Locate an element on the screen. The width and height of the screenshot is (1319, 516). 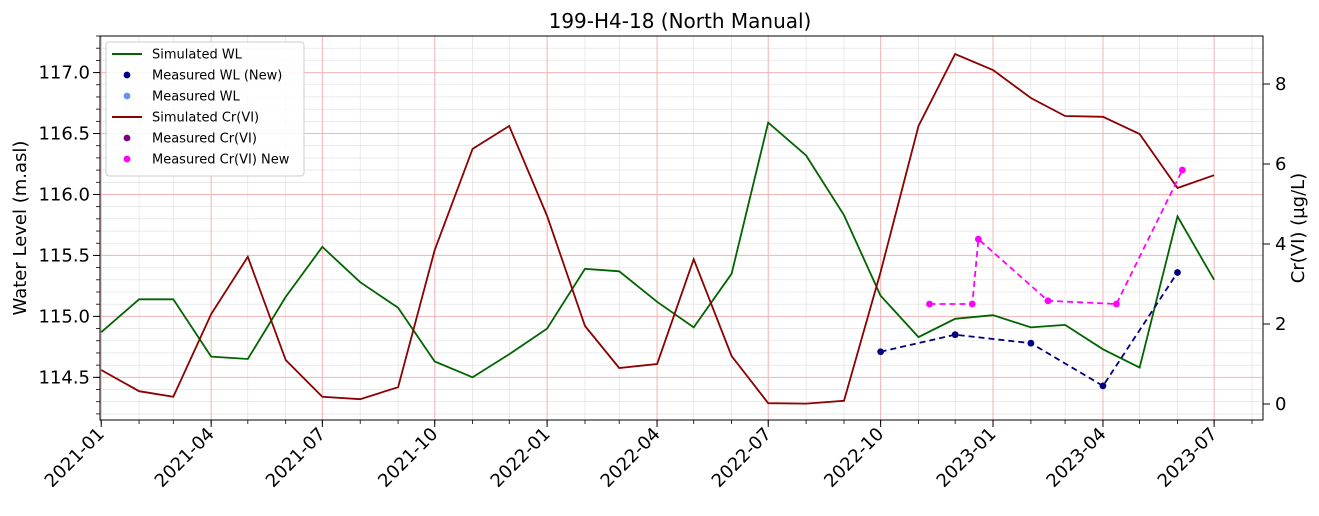
x-tick-label: 2022-04 is located at coordinates (631, 458).